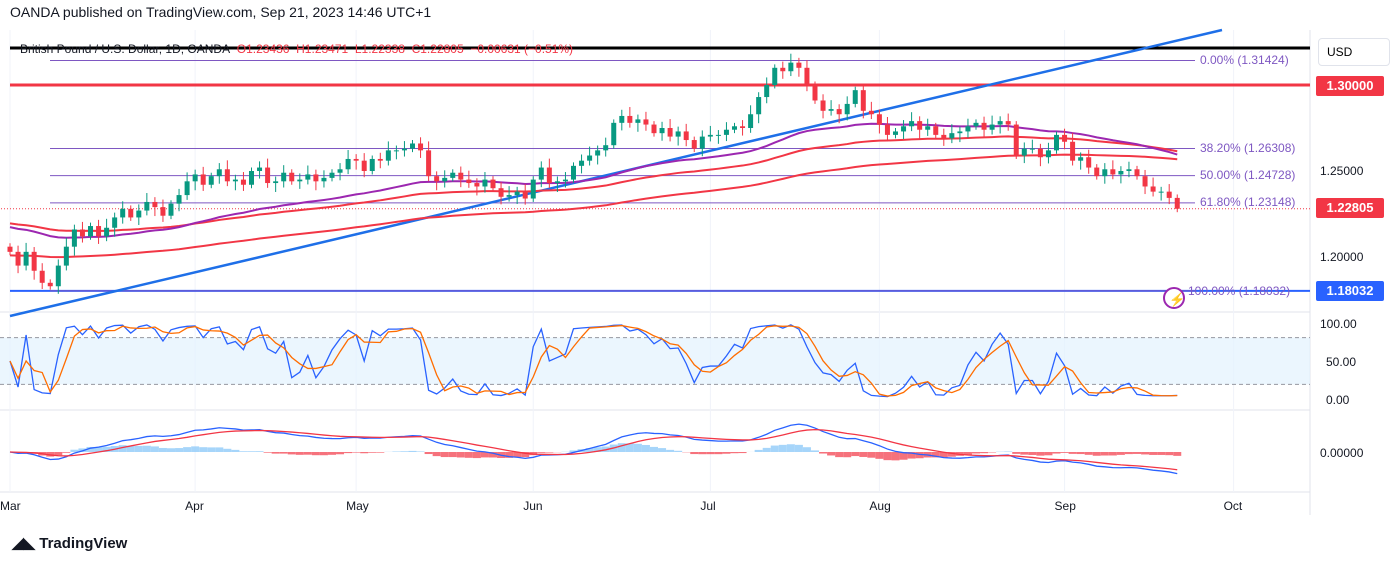 Image resolution: width=1400 pixels, height=563 pixels. Describe the element at coordinates (1248, 202) in the screenshot. I see `fib-label-618: 61.80% (1.23148)` at that location.